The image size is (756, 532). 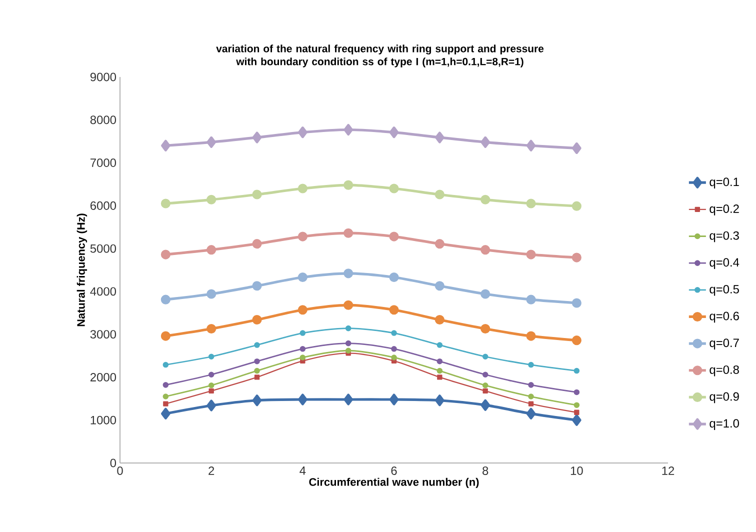 What do you see at coordinates (724, 210) in the screenshot?
I see `legend-label: q=0.2` at bounding box center [724, 210].